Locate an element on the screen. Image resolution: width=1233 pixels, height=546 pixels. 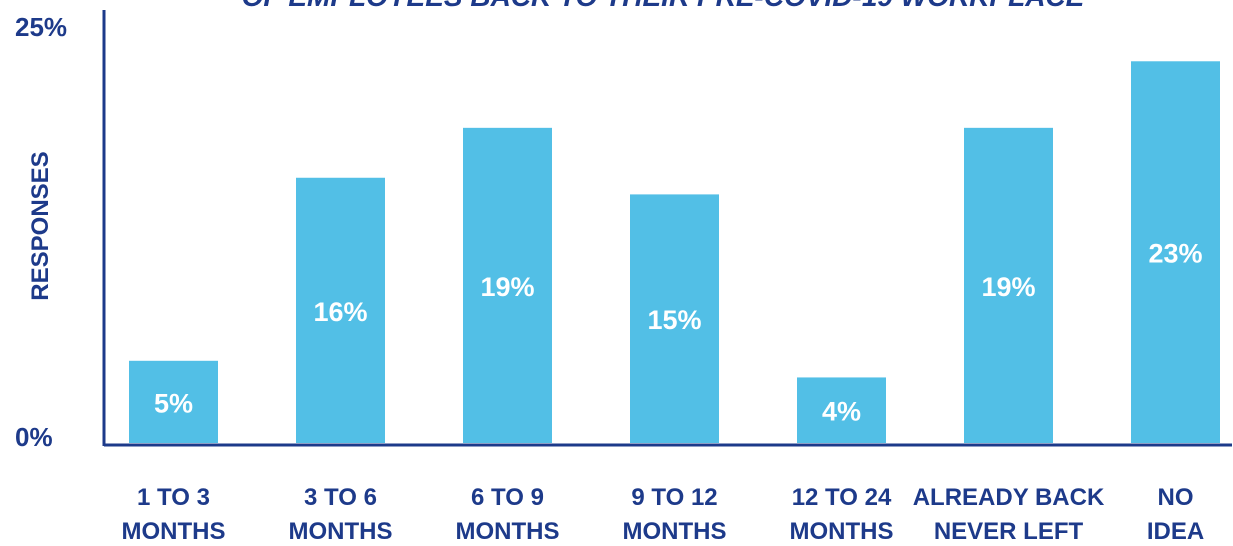
x-category-label: IDEA is located at coordinates (1175, 531).